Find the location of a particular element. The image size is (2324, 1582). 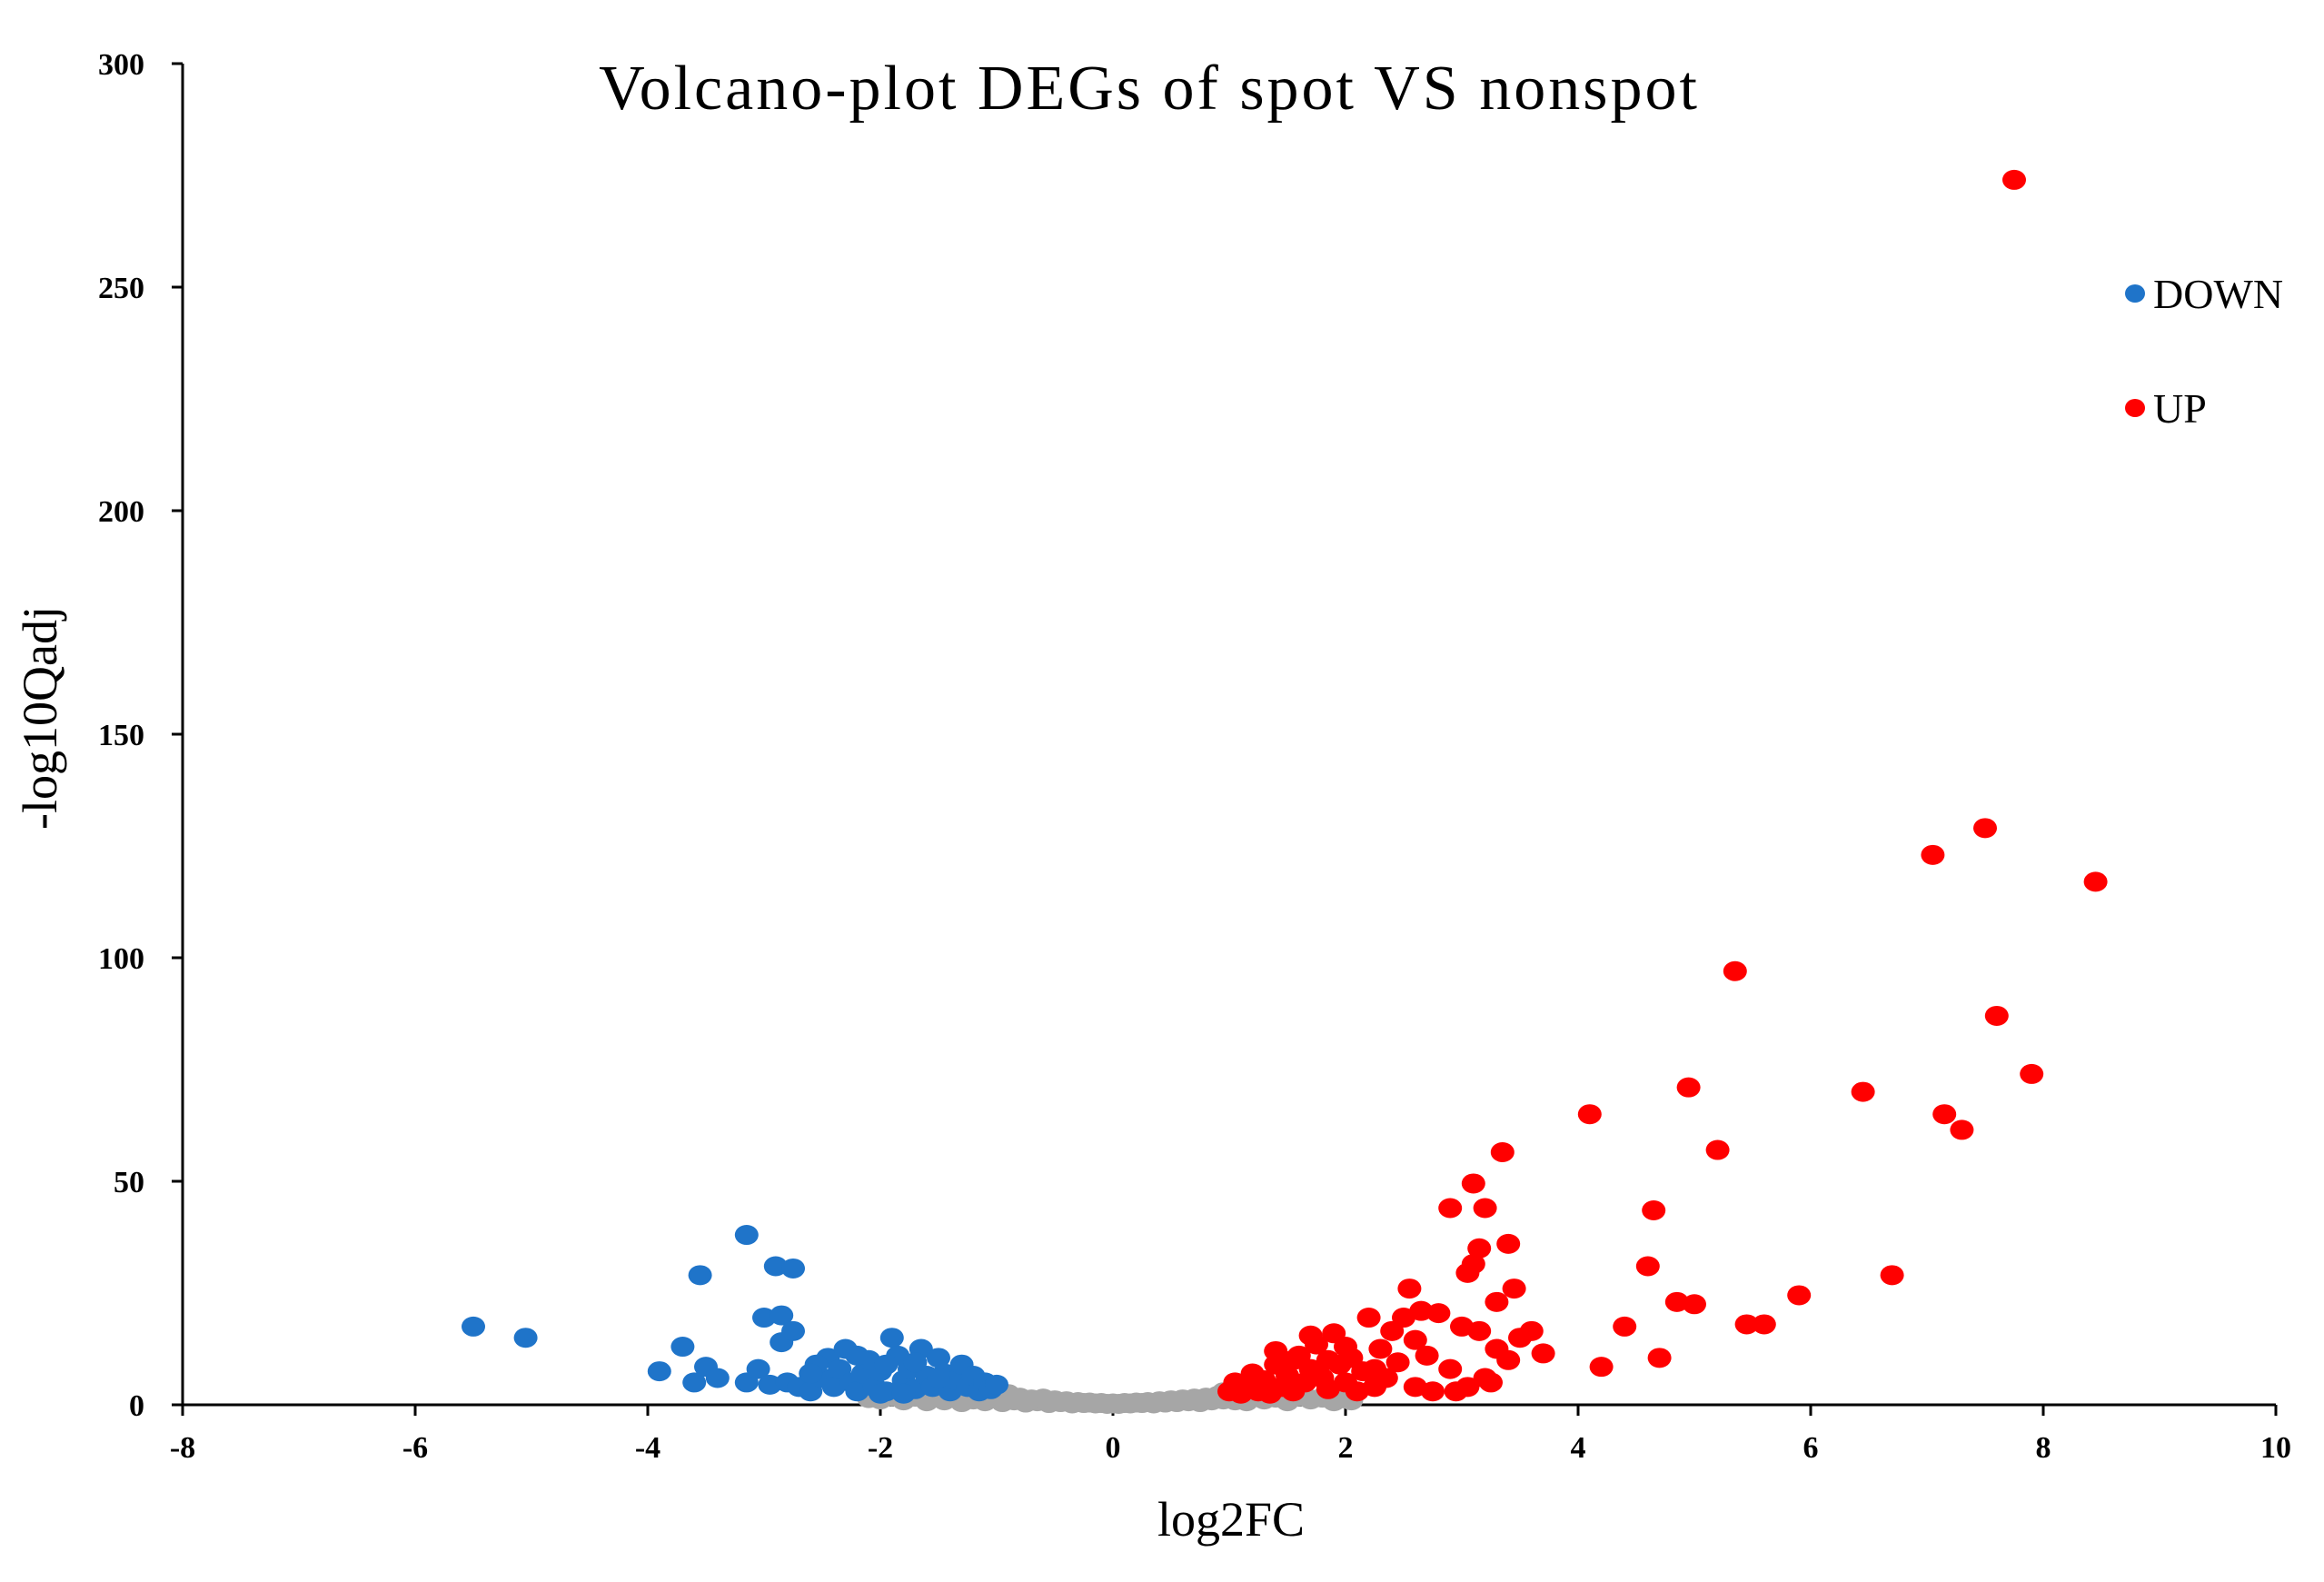

y-tick-label: 50 is located at coordinates (129, 1183).